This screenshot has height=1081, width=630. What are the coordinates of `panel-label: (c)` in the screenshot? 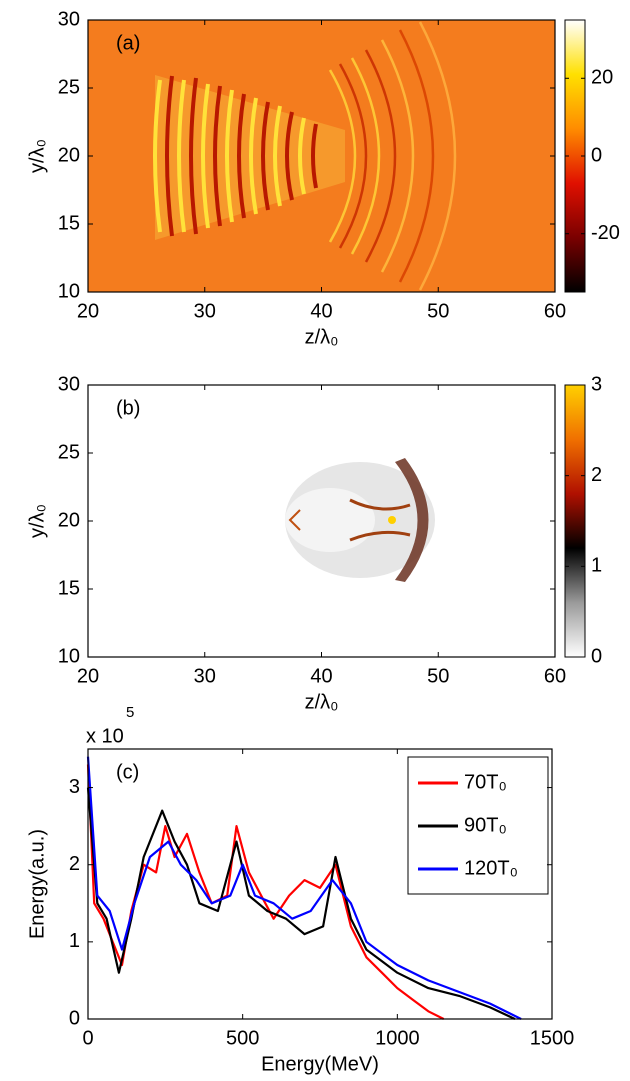 It's located at (127, 772).